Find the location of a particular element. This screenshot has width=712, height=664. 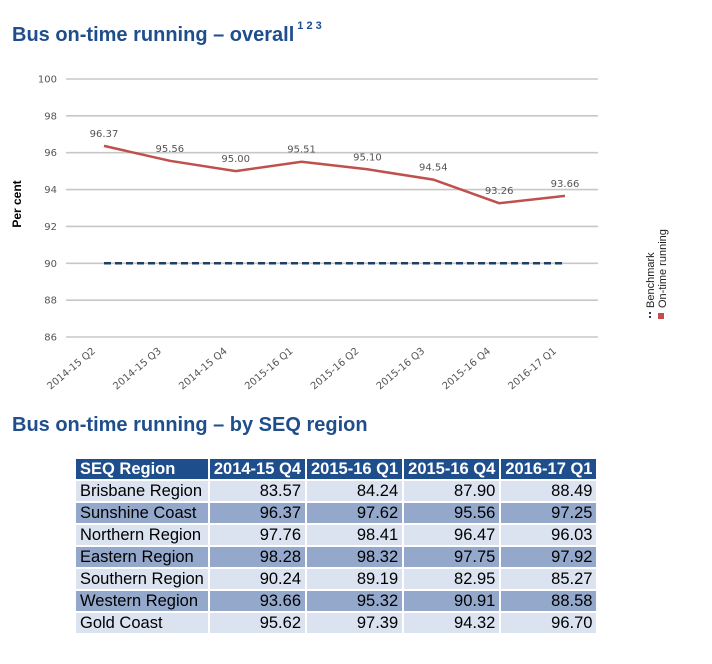

value-cell: 96.03 is located at coordinates (549, 535).